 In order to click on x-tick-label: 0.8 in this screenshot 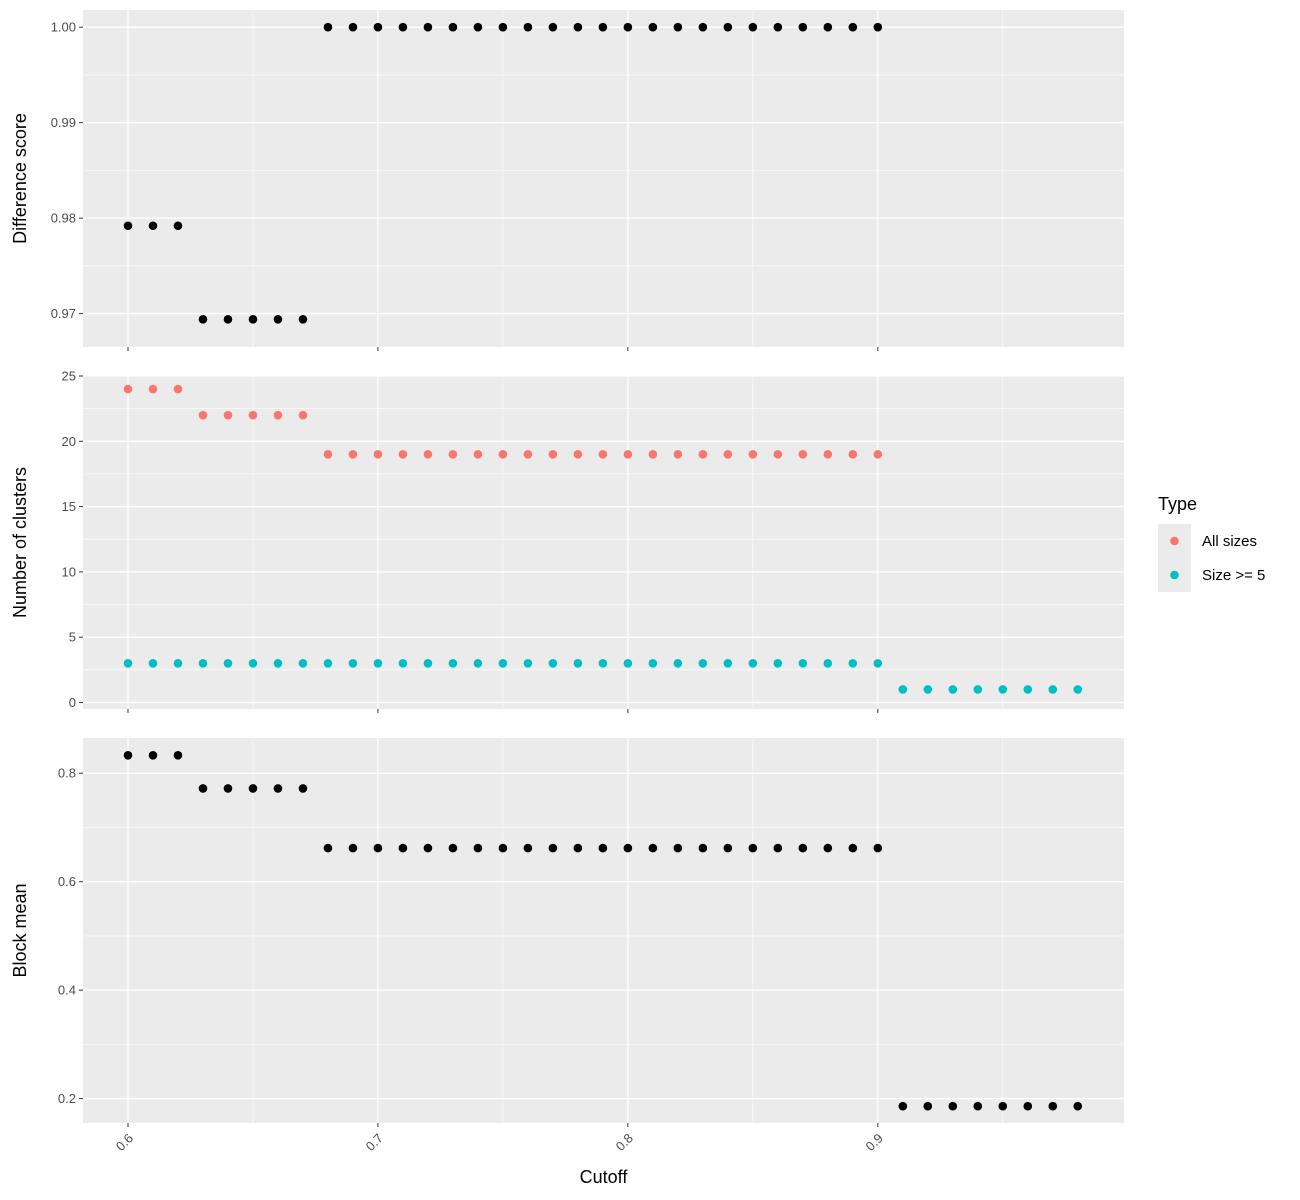, I will do `click(624, 1142)`.